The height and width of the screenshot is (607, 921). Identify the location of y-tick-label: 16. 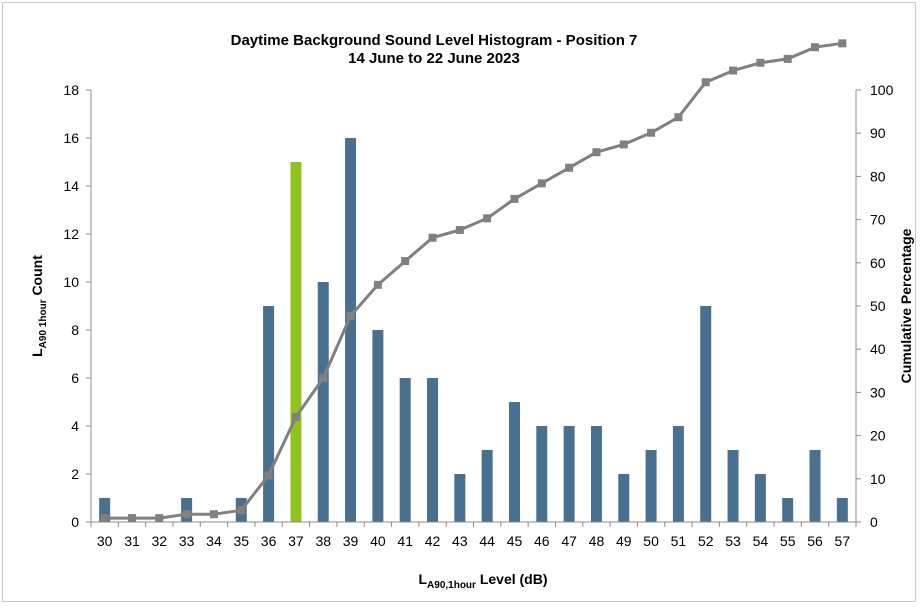
(71, 138).